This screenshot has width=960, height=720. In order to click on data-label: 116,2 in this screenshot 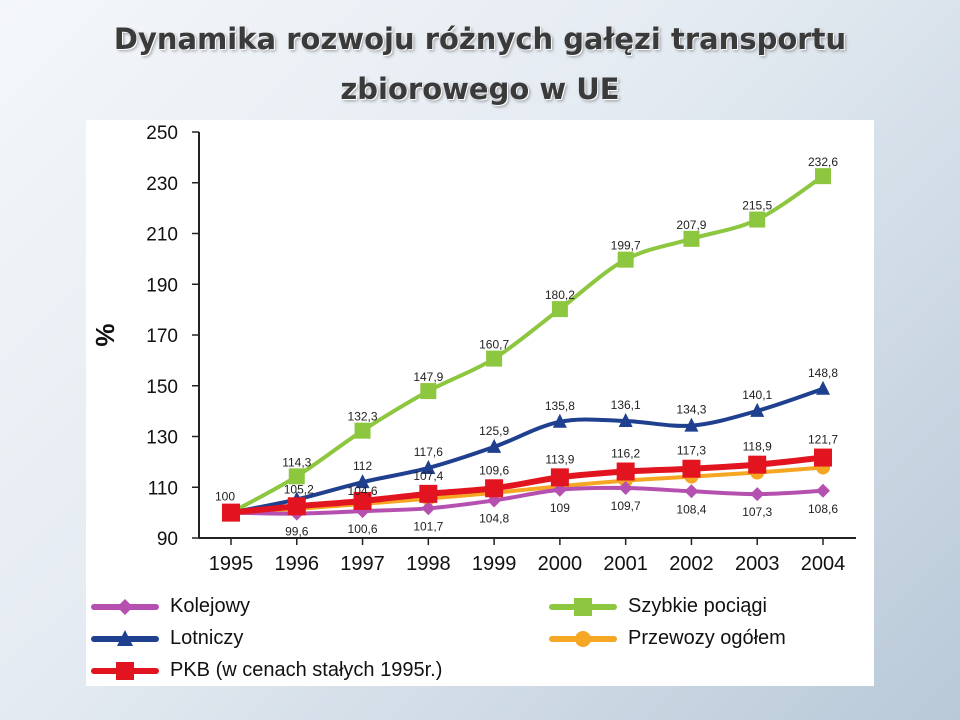, I will do `click(625, 454)`.